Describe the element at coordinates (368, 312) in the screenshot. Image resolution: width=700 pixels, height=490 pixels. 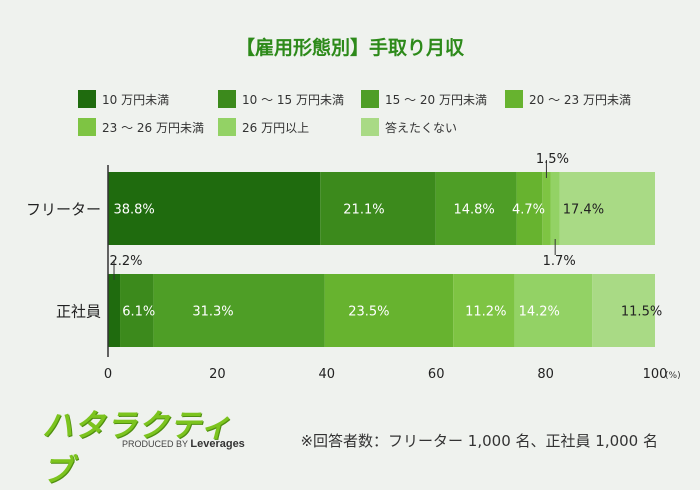
I see `data-label: 23.5%` at that location.